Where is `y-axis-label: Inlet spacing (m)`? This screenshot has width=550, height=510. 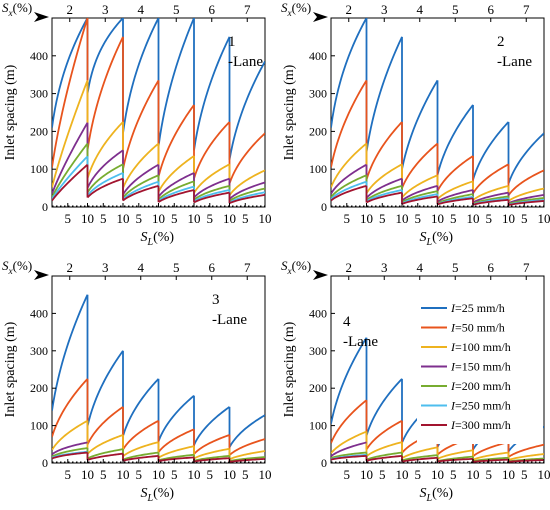
y-axis-label: Inlet spacing (m) is located at coordinates (289, 112).